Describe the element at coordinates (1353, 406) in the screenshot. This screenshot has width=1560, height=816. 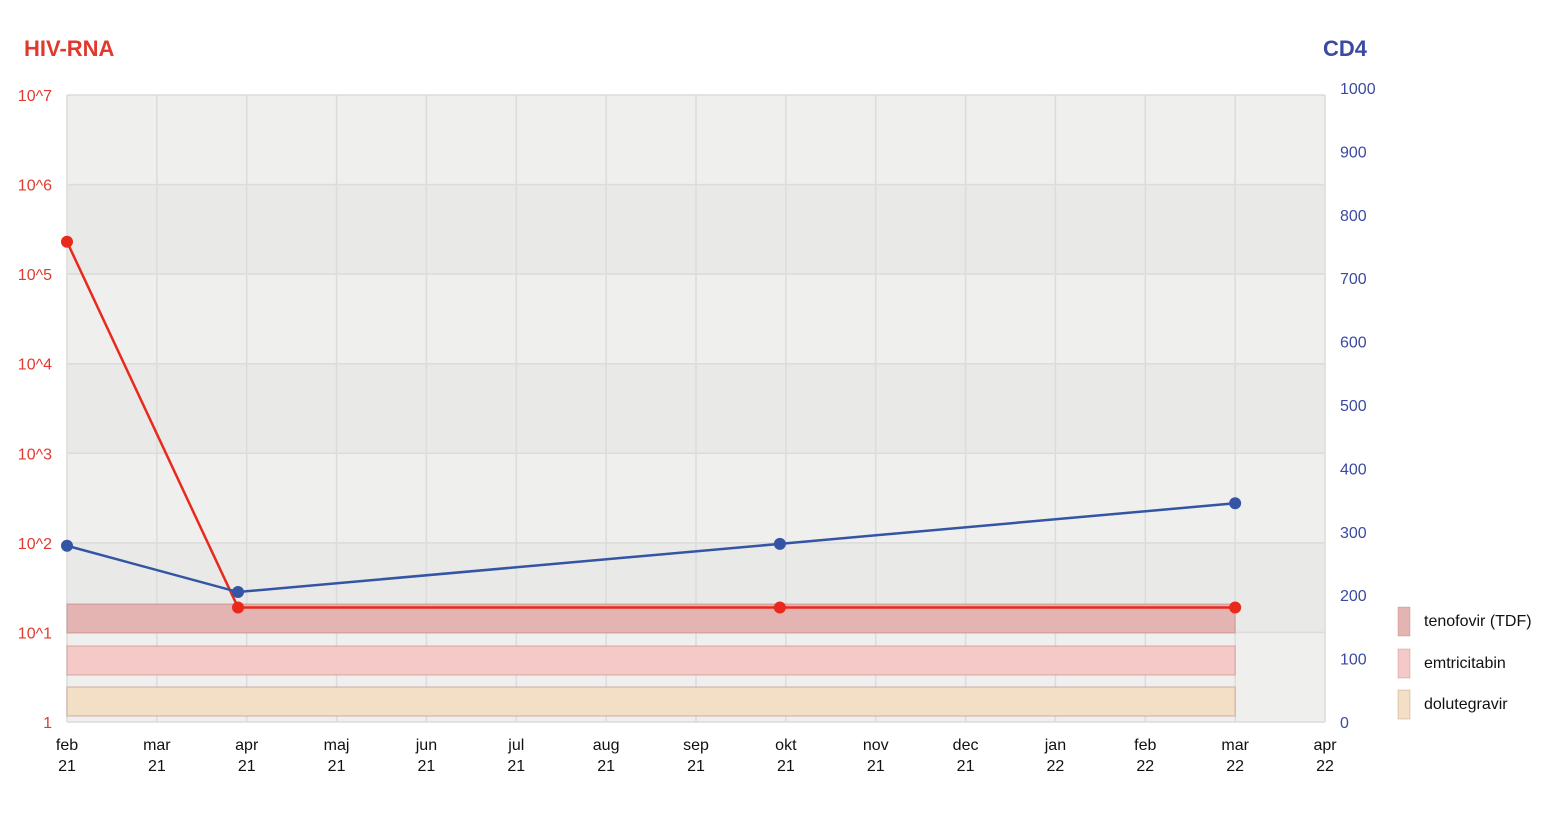
I see `right-tick-label: 500` at that location.